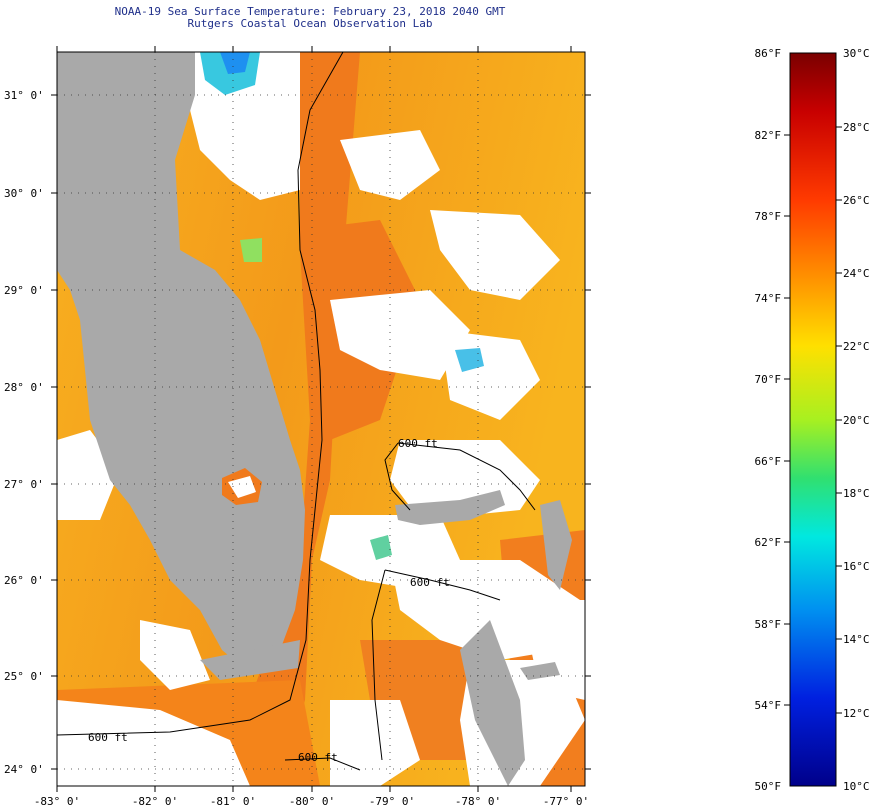  Describe the element at coordinates (556, 545) in the screenshot. I see `abaco-island` at that location.